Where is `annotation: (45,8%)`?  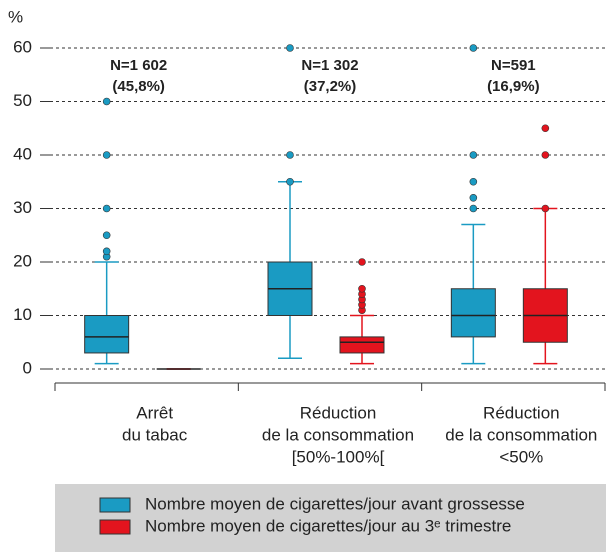 annotation: (45,8%) is located at coordinates (138, 86).